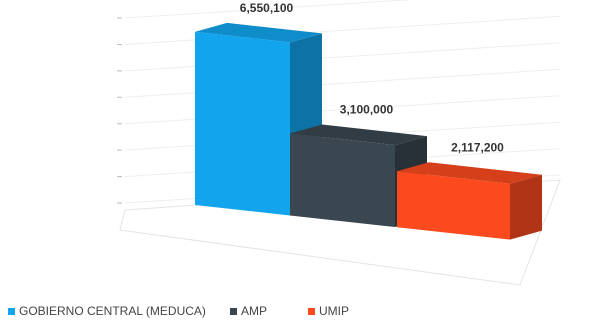 Image resolution: width=592 pixels, height=329 pixels. I want to click on value-label: 6,550,100, so click(267, 8).